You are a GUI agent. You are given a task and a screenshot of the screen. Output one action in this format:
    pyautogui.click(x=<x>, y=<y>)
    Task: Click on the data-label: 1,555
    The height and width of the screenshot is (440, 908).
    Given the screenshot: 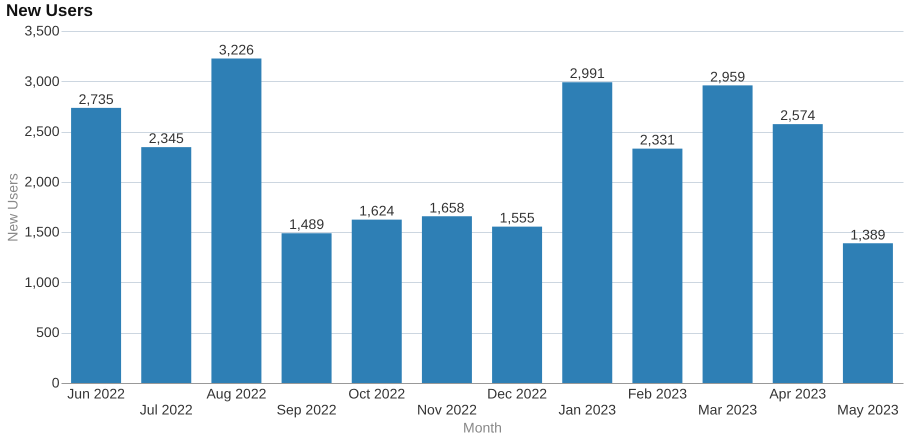 What is the action you would take?
    pyautogui.click(x=517, y=218)
    